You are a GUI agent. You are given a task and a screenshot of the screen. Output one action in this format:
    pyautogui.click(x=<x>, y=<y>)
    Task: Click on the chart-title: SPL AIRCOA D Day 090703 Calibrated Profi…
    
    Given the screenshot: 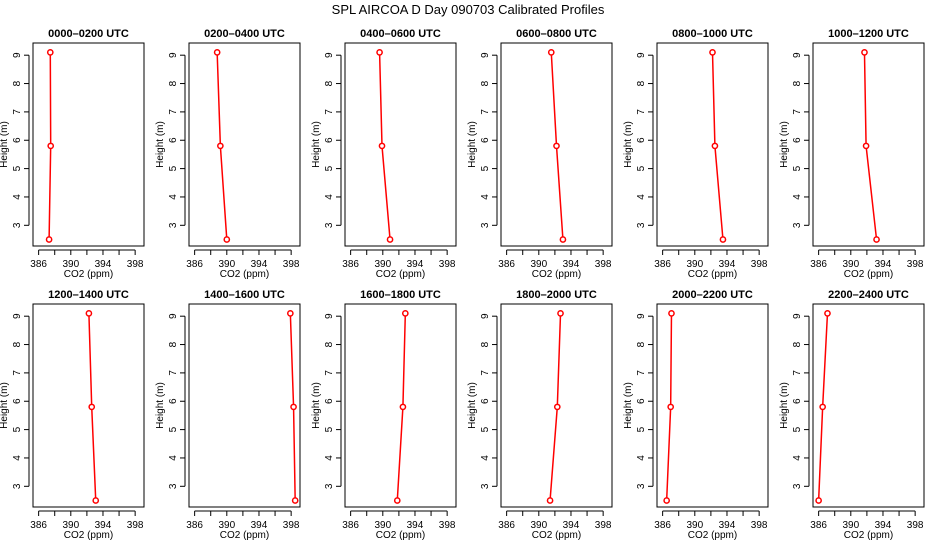 What is the action you would take?
    pyautogui.click(x=468, y=9)
    